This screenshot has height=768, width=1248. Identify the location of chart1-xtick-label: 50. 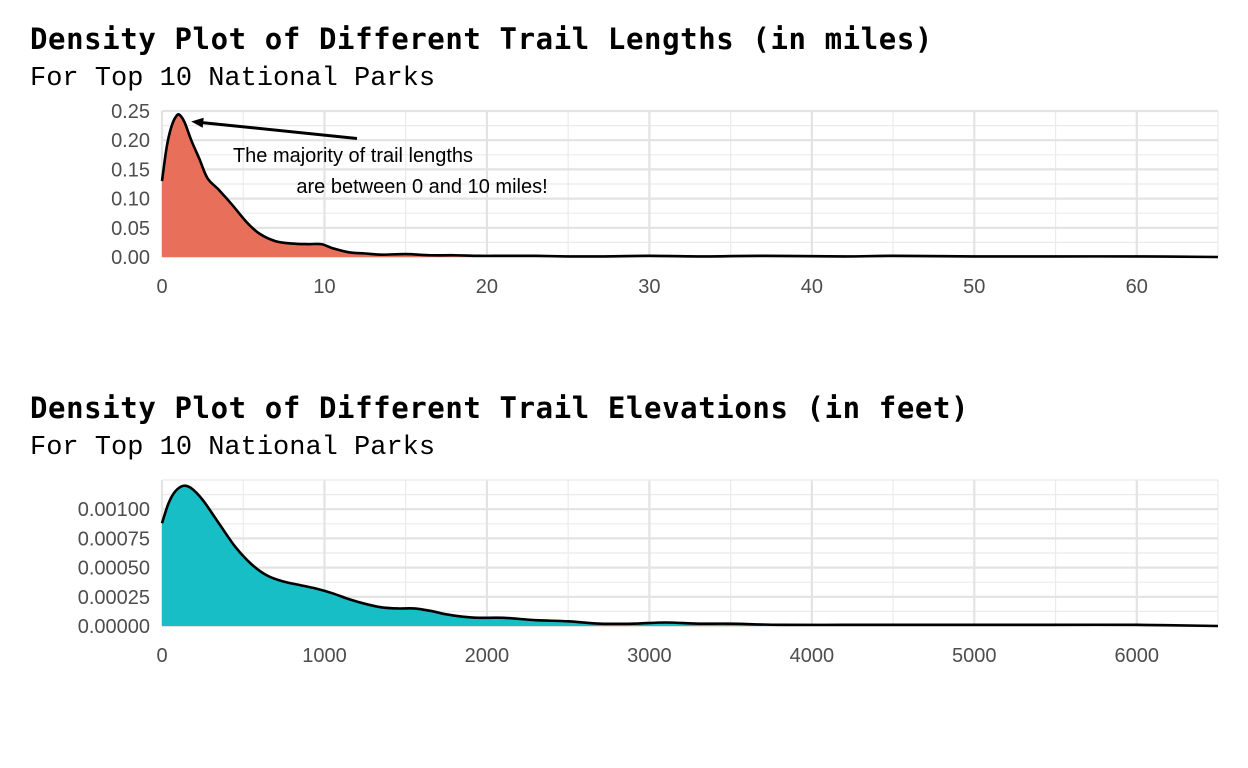
(974, 287).